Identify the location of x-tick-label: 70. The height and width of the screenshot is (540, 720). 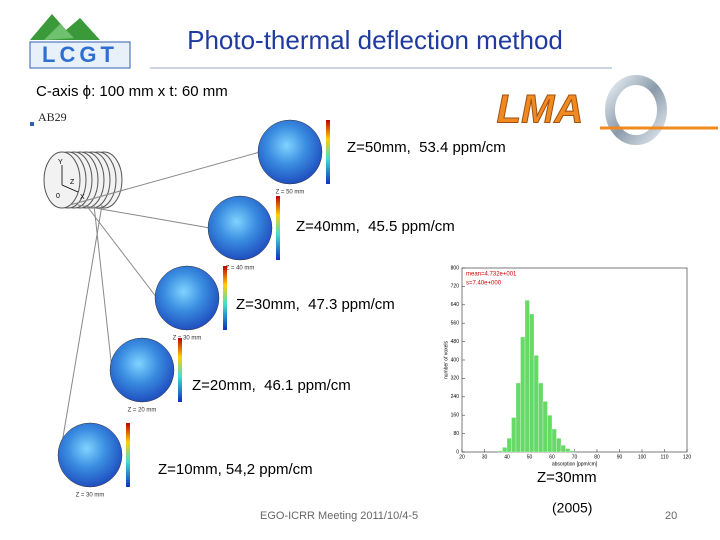
(575, 457).